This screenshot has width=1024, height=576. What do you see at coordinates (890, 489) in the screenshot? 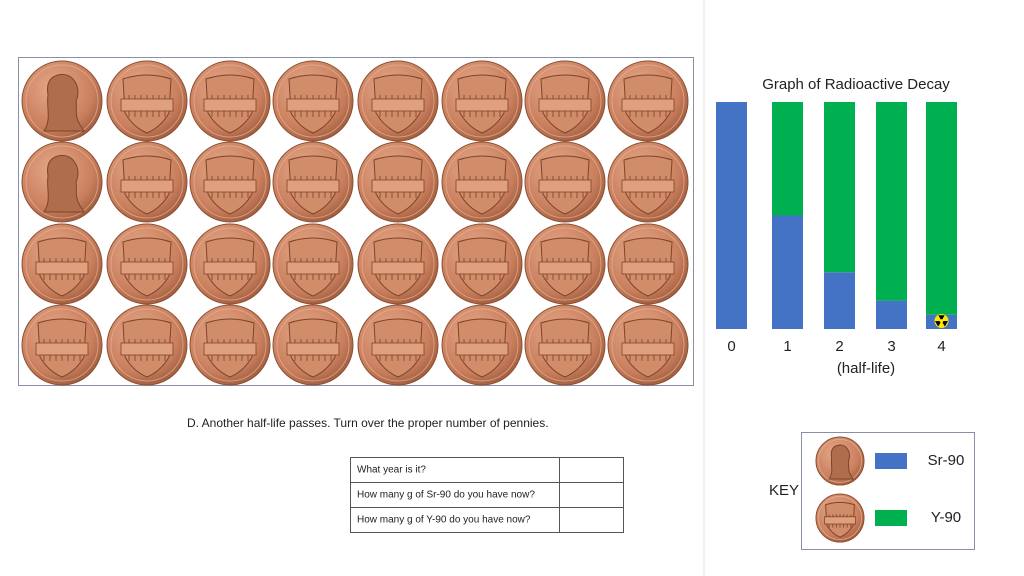
I see `legend: Sr-90 Y-90` at bounding box center [890, 489].